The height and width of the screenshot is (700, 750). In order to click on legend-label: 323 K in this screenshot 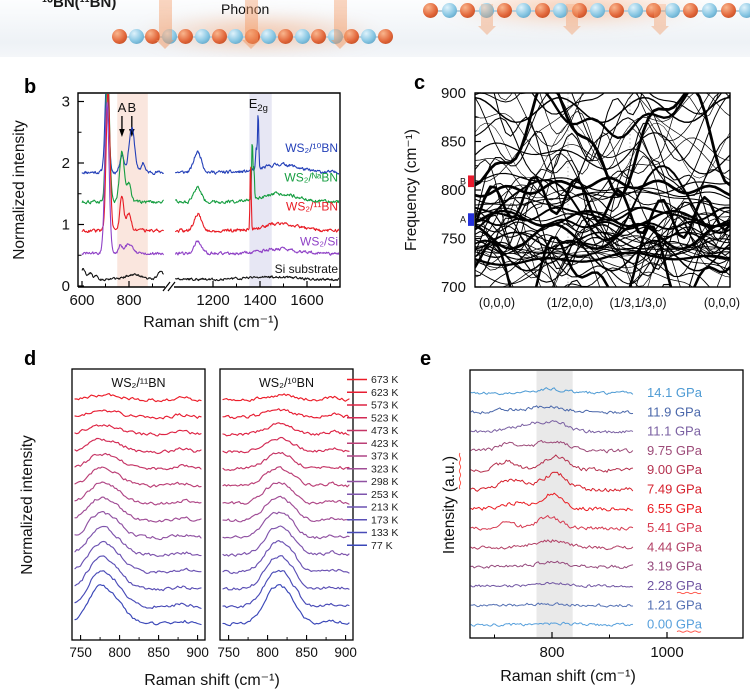, I will do `click(384, 469)`.